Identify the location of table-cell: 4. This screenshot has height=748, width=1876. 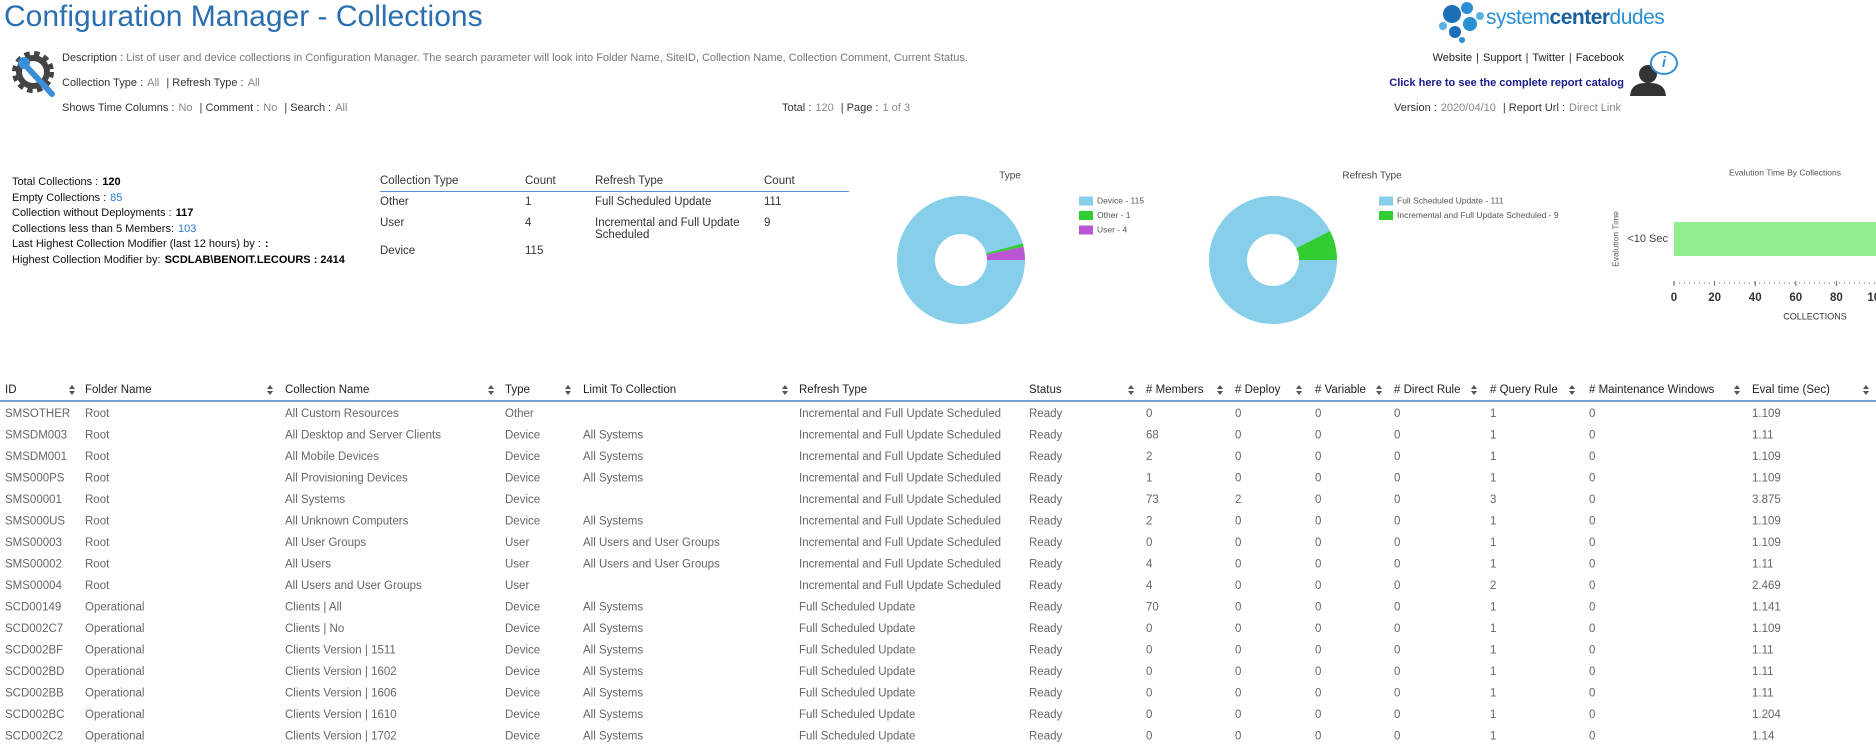
(1149, 565).